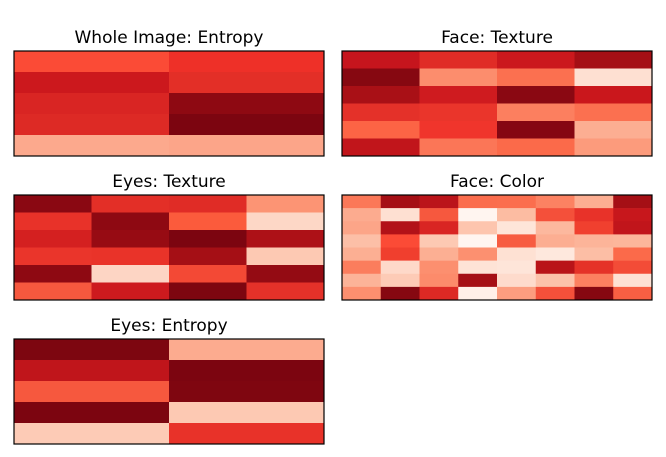 The height and width of the screenshot is (457, 666). Describe the element at coordinates (168, 326) in the screenshot. I see `panel-title: Eyes: Entropy` at that location.